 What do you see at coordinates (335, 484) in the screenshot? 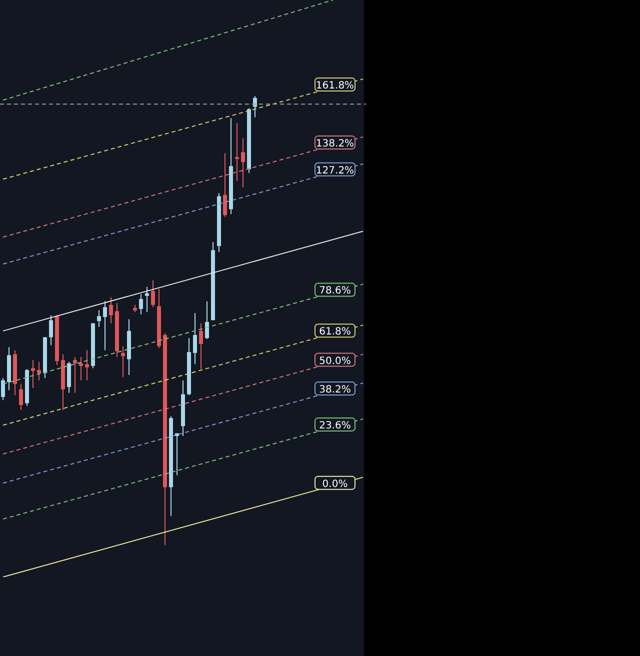
I see `series-label: 0.0%` at bounding box center [335, 484].